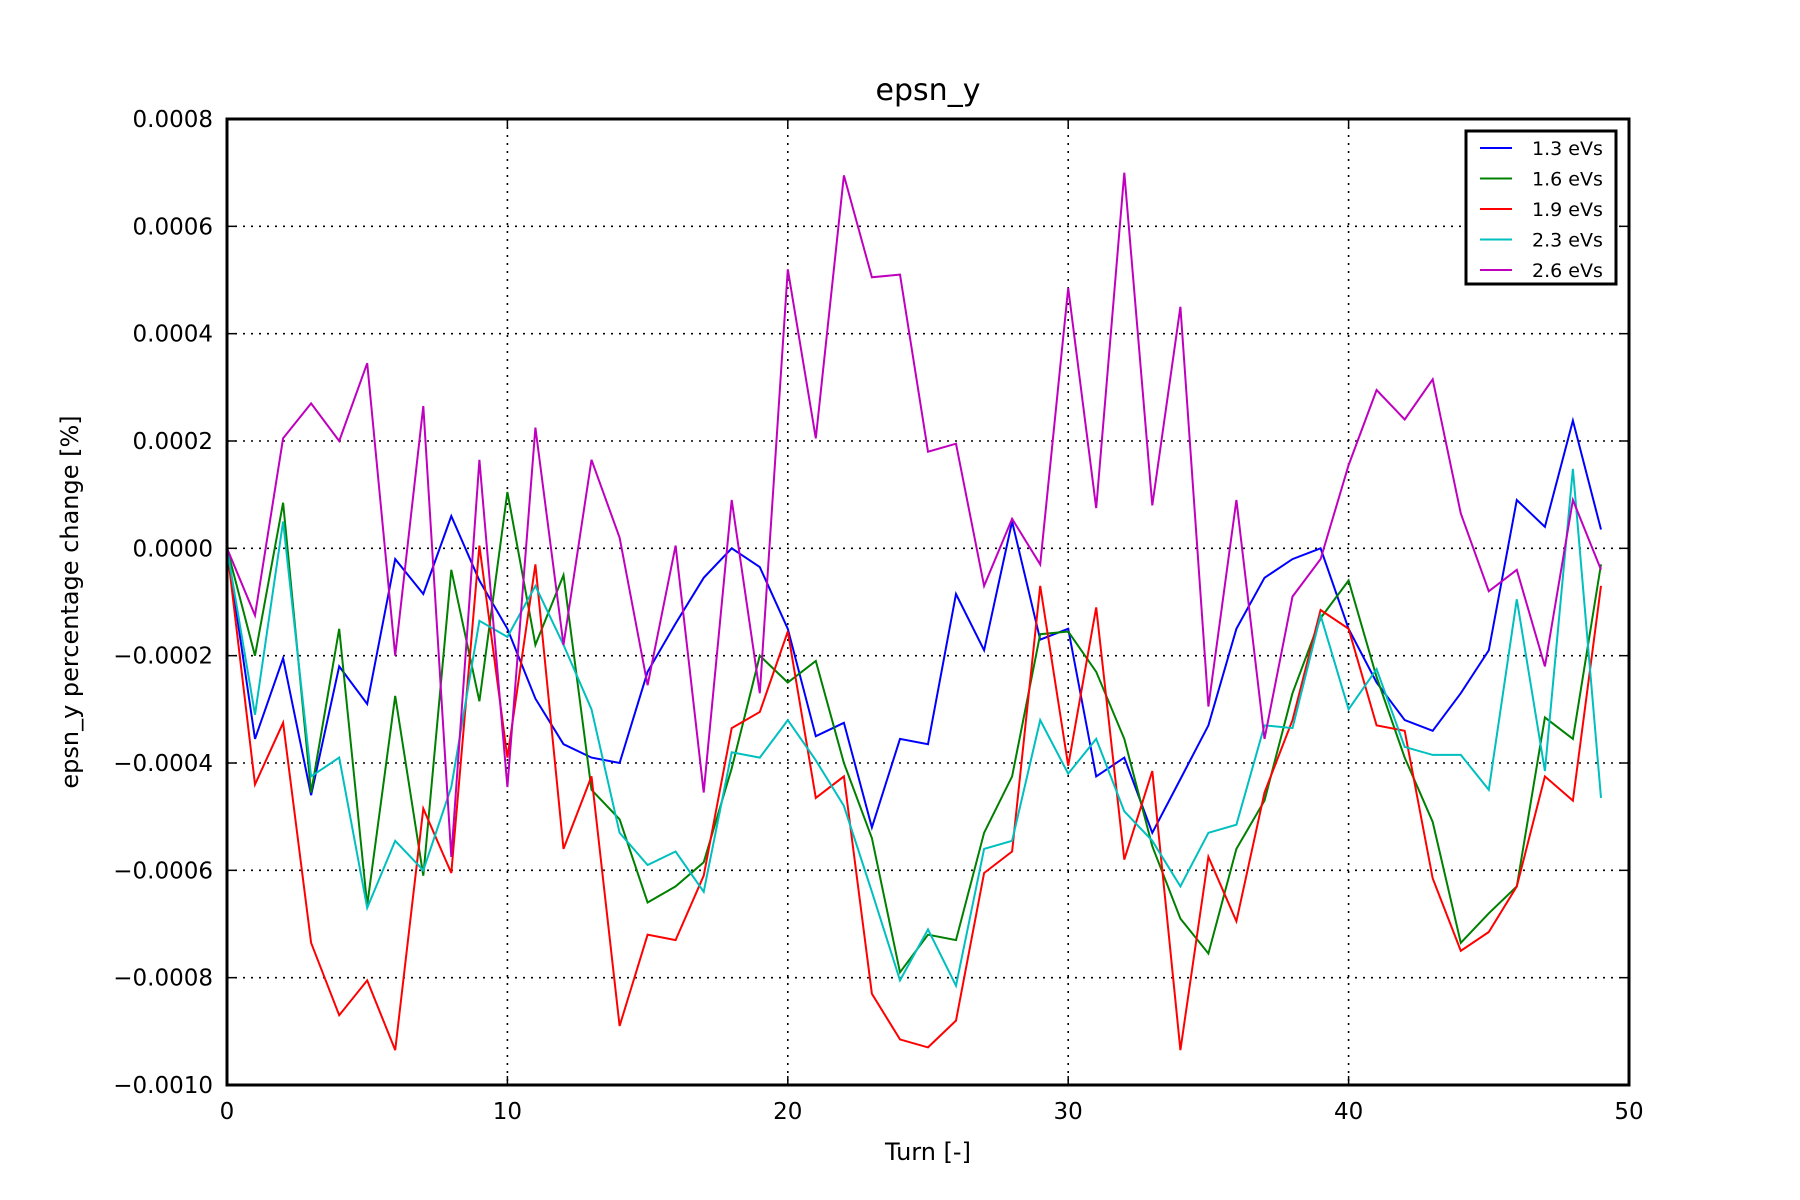  Describe the element at coordinates (163, 657) in the screenshot. I see `y-tick-label: −0.0002` at that location.